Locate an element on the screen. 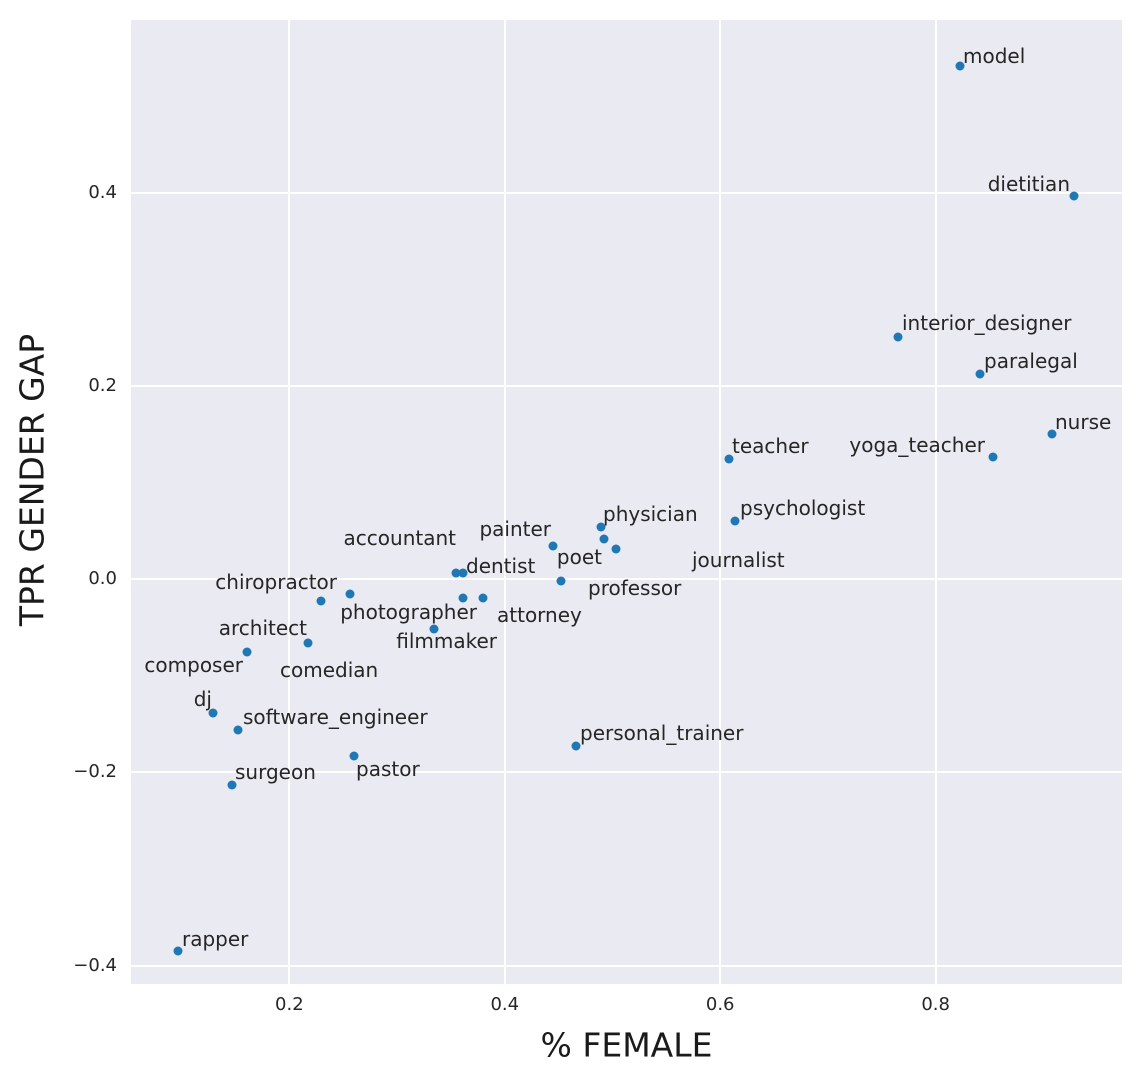 Image resolution: width=1140 pixels, height=1083 pixels. point-label-dietitian: dietitian is located at coordinates (1028, 184).